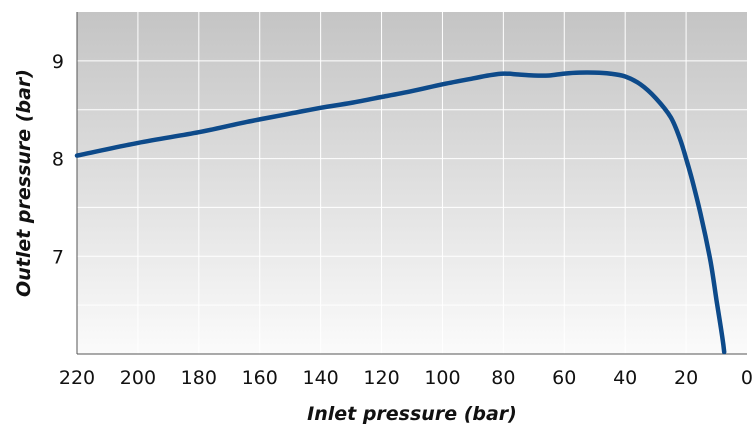  What do you see at coordinates (77, 378) in the screenshot?
I see `x-tick-label: 220` at bounding box center [77, 378].